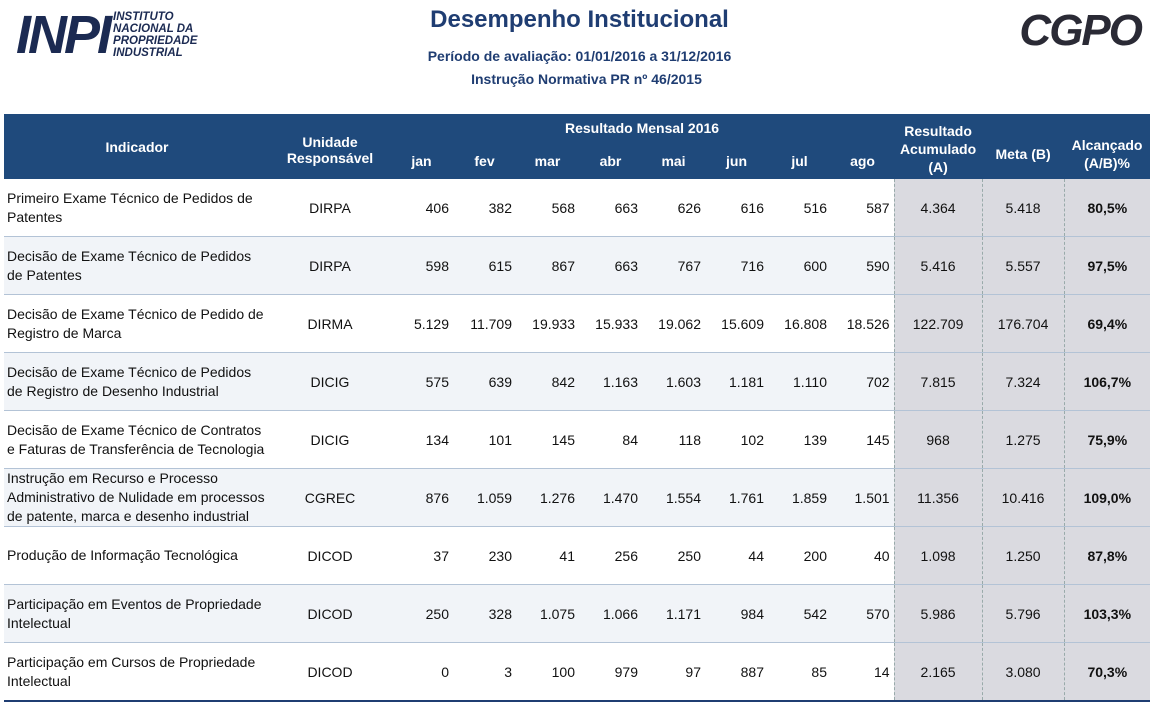 Image resolution: width=1159 pixels, height=708 pixels. Describe the element at coordinates (610, 160) in the screenshot. I see `header-month-abr: abr` at that location.